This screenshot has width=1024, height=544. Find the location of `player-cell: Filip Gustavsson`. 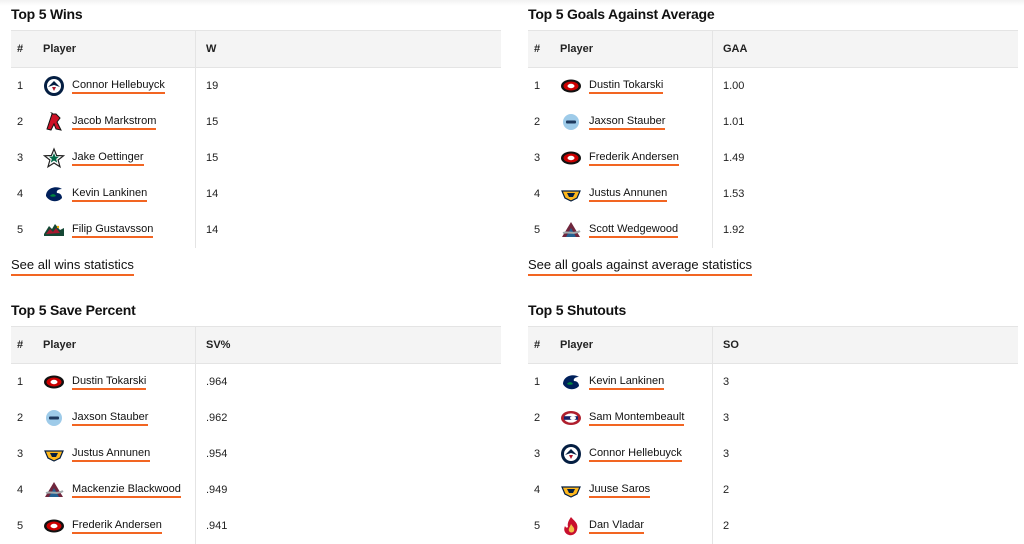

player-cell: Filip Gustavsson is located at coordinates (119, 230).